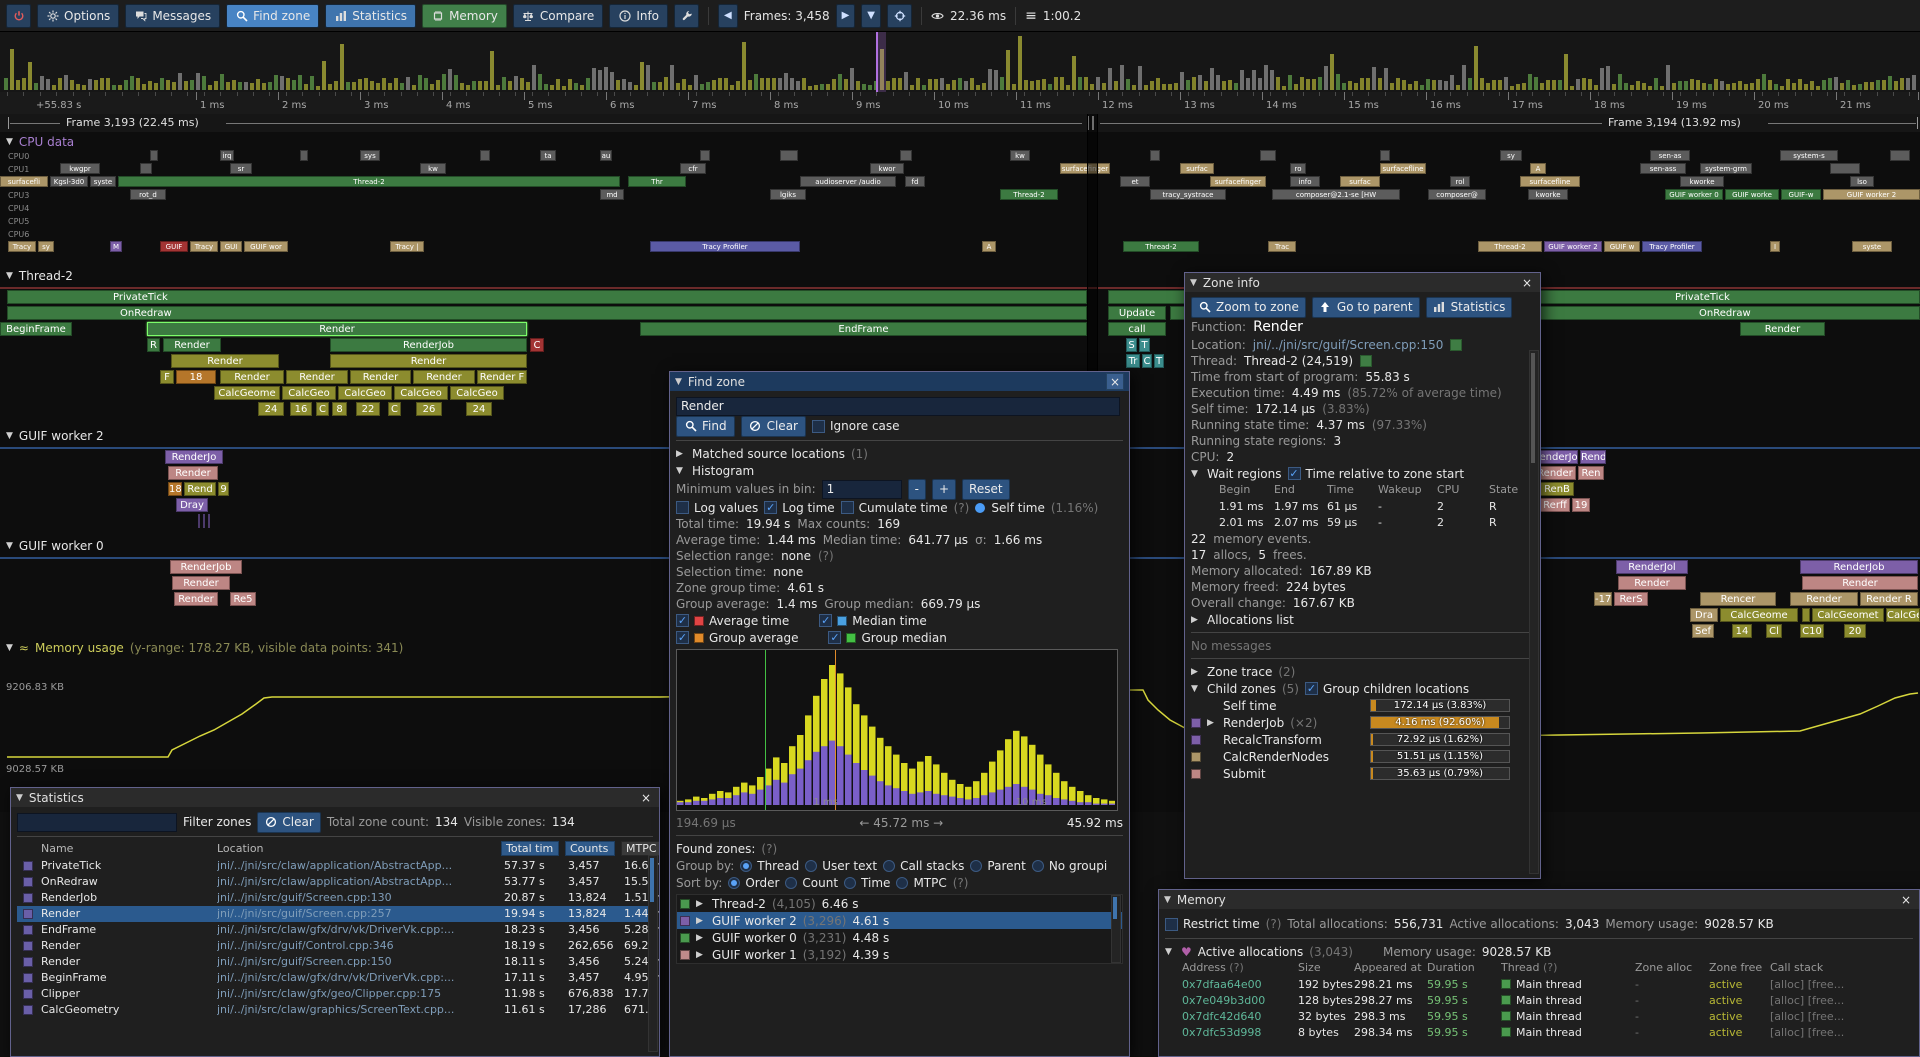 The height and width of the screenshot is (1057, 1920). I want to click on prev-frame-button: ◀, so click(728, 15).